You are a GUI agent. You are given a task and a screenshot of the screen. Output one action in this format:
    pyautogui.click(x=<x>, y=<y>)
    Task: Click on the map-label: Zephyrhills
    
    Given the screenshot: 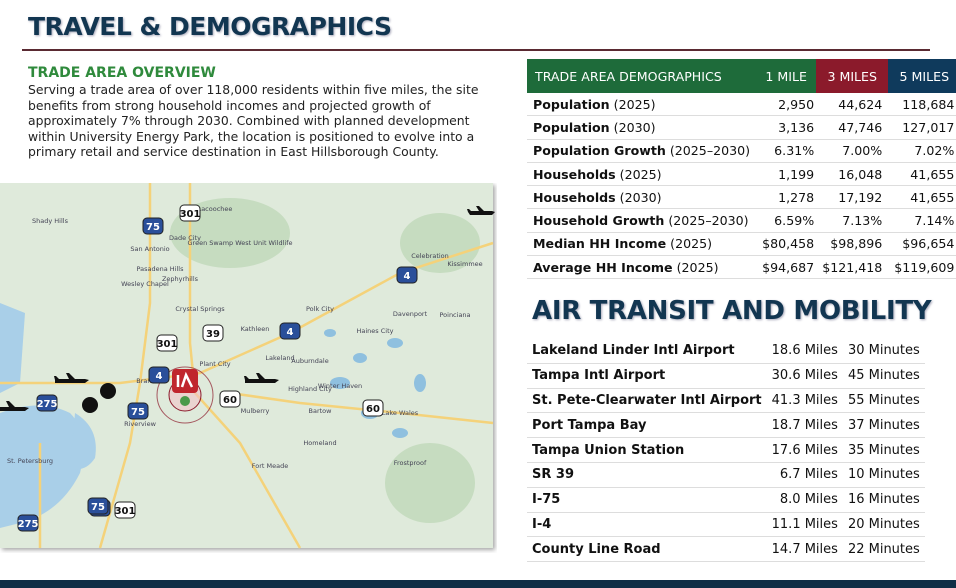 What is the action you would take?
    pyautogui.click(x=180, y=279)
    